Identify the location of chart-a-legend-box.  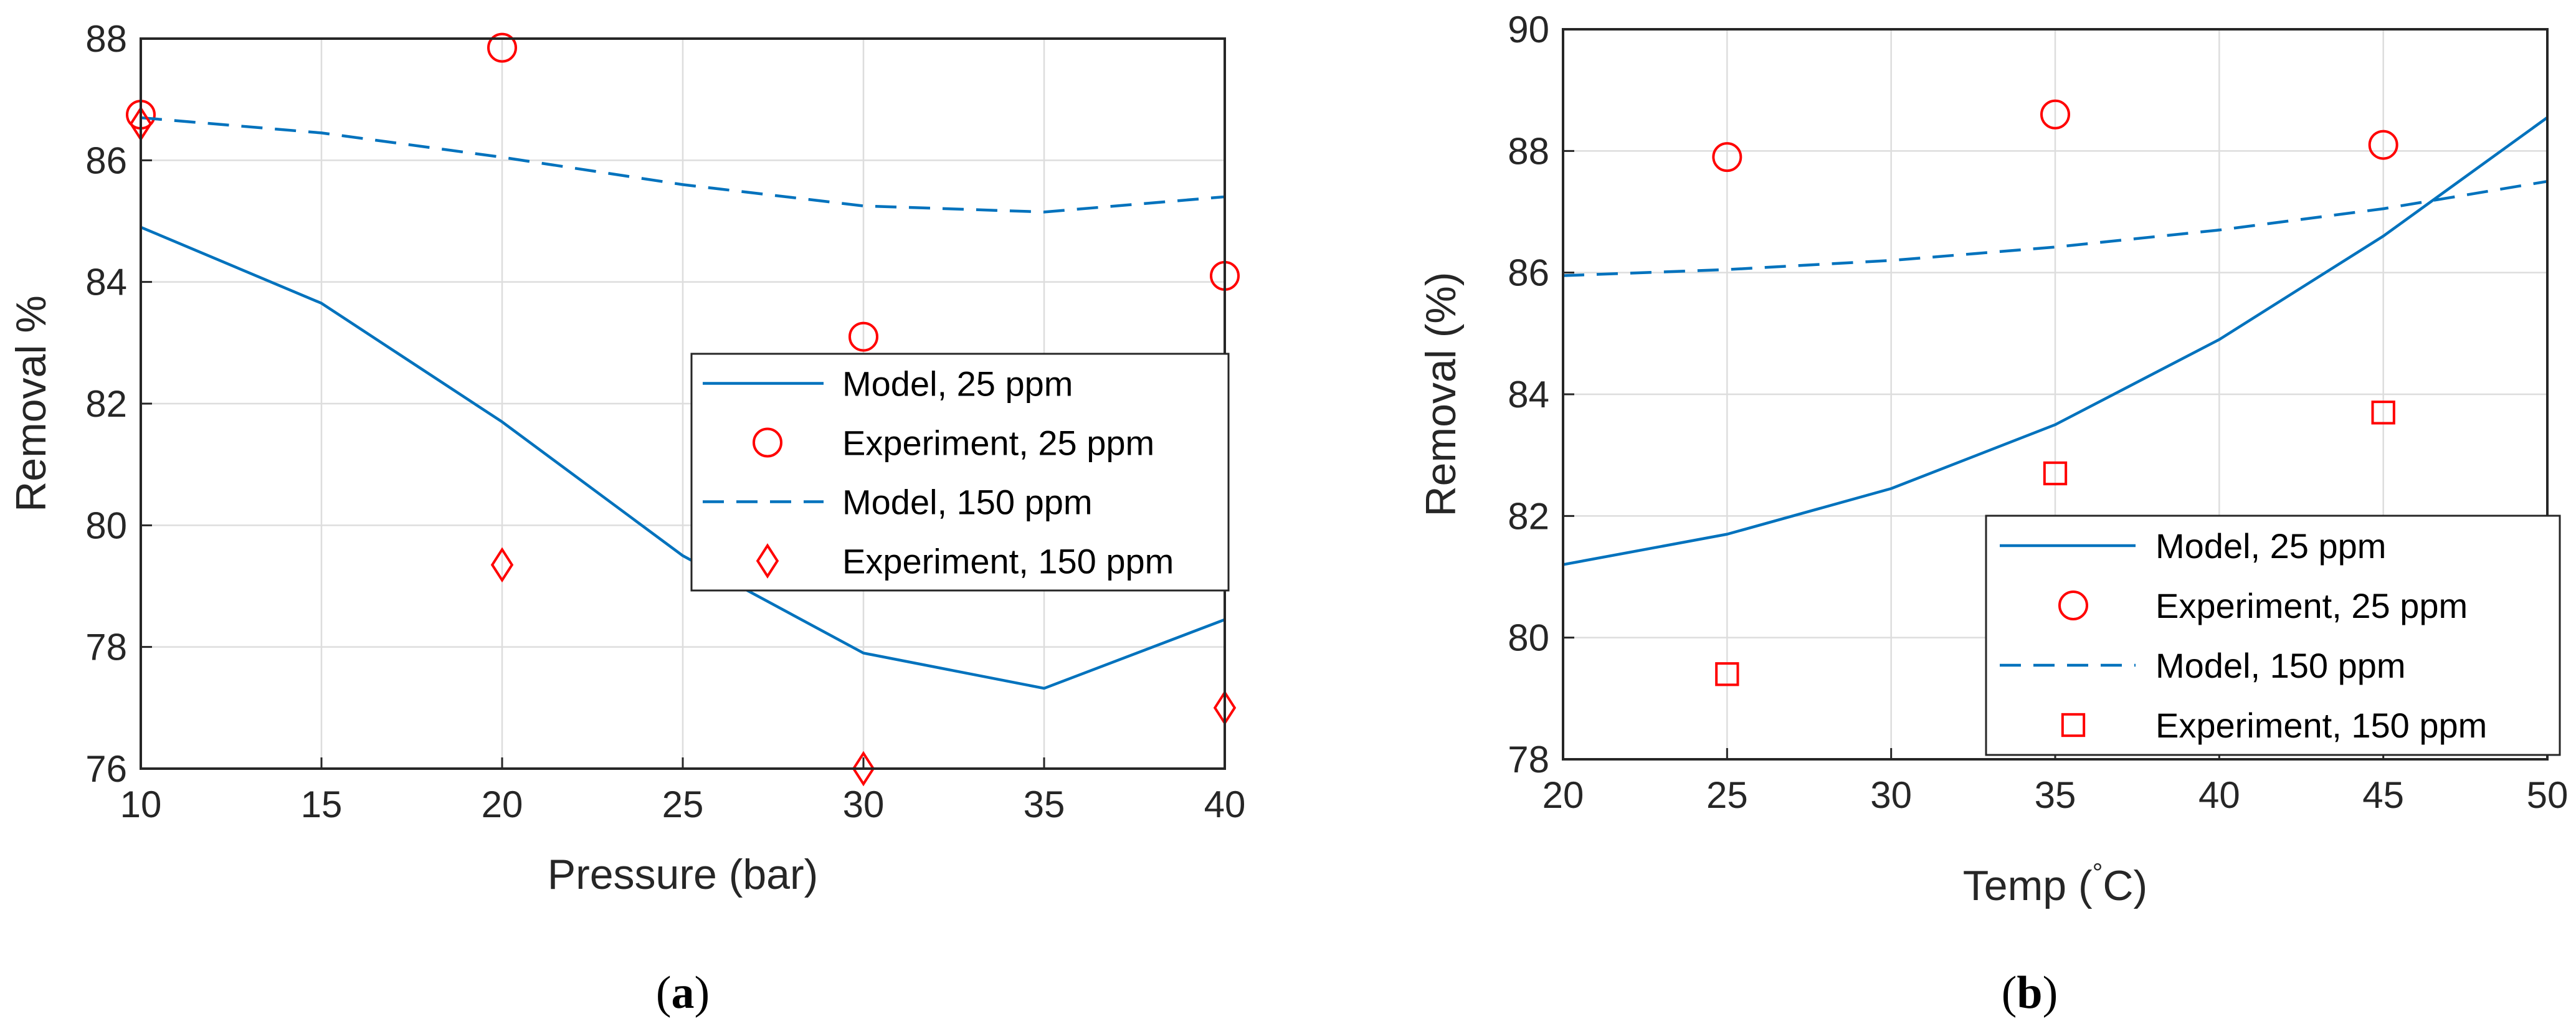
(960, 472).